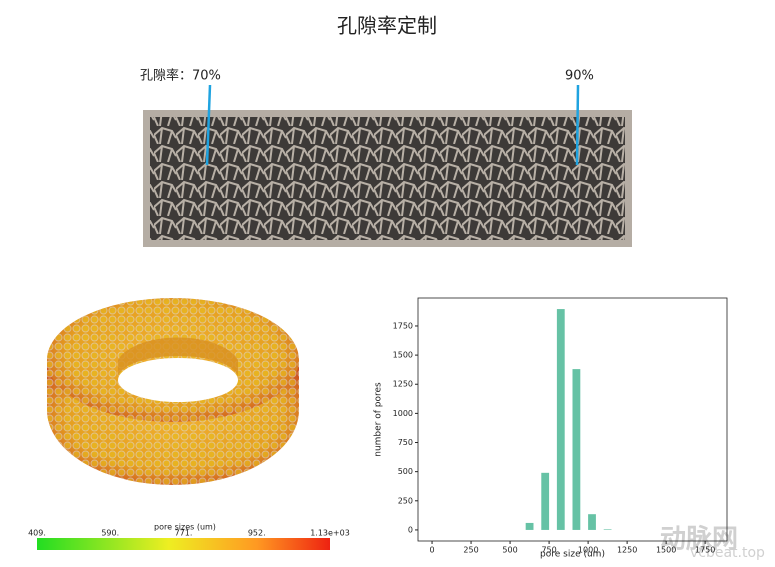 This screenshot has height=567, width=775. Describe the element at coordinates (403, 384) in the screenshot. I see `y-tick-label: 1250` at that location.